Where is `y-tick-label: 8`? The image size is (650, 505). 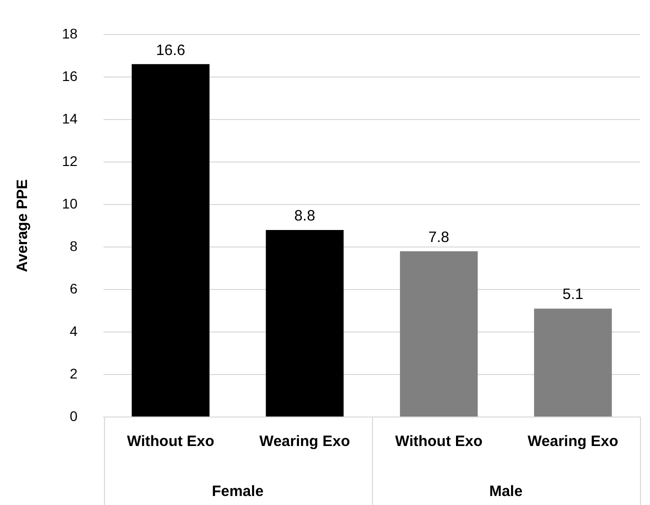 y-tick-label: 8 is located at coordinates (74, 246).